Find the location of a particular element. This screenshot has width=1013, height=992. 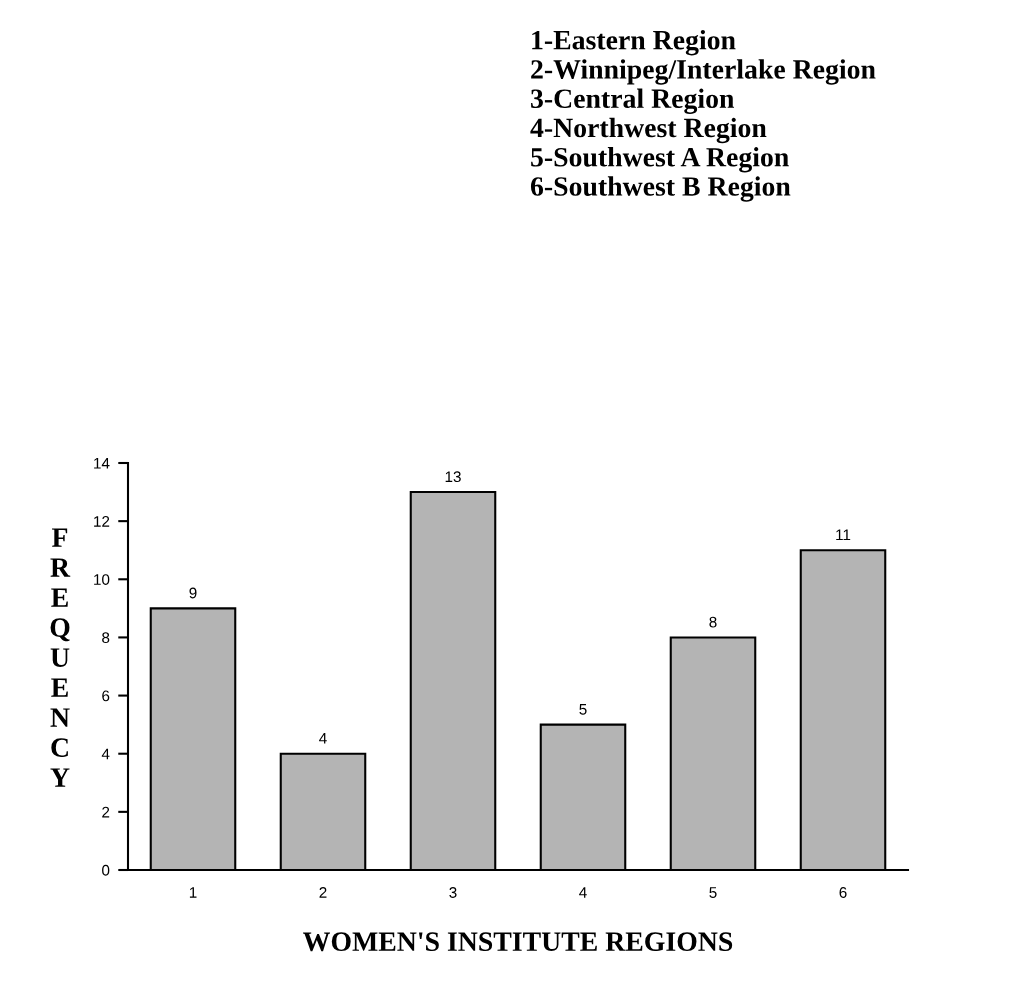

y-tick-label: 10 is located at coordinates (102, 579).